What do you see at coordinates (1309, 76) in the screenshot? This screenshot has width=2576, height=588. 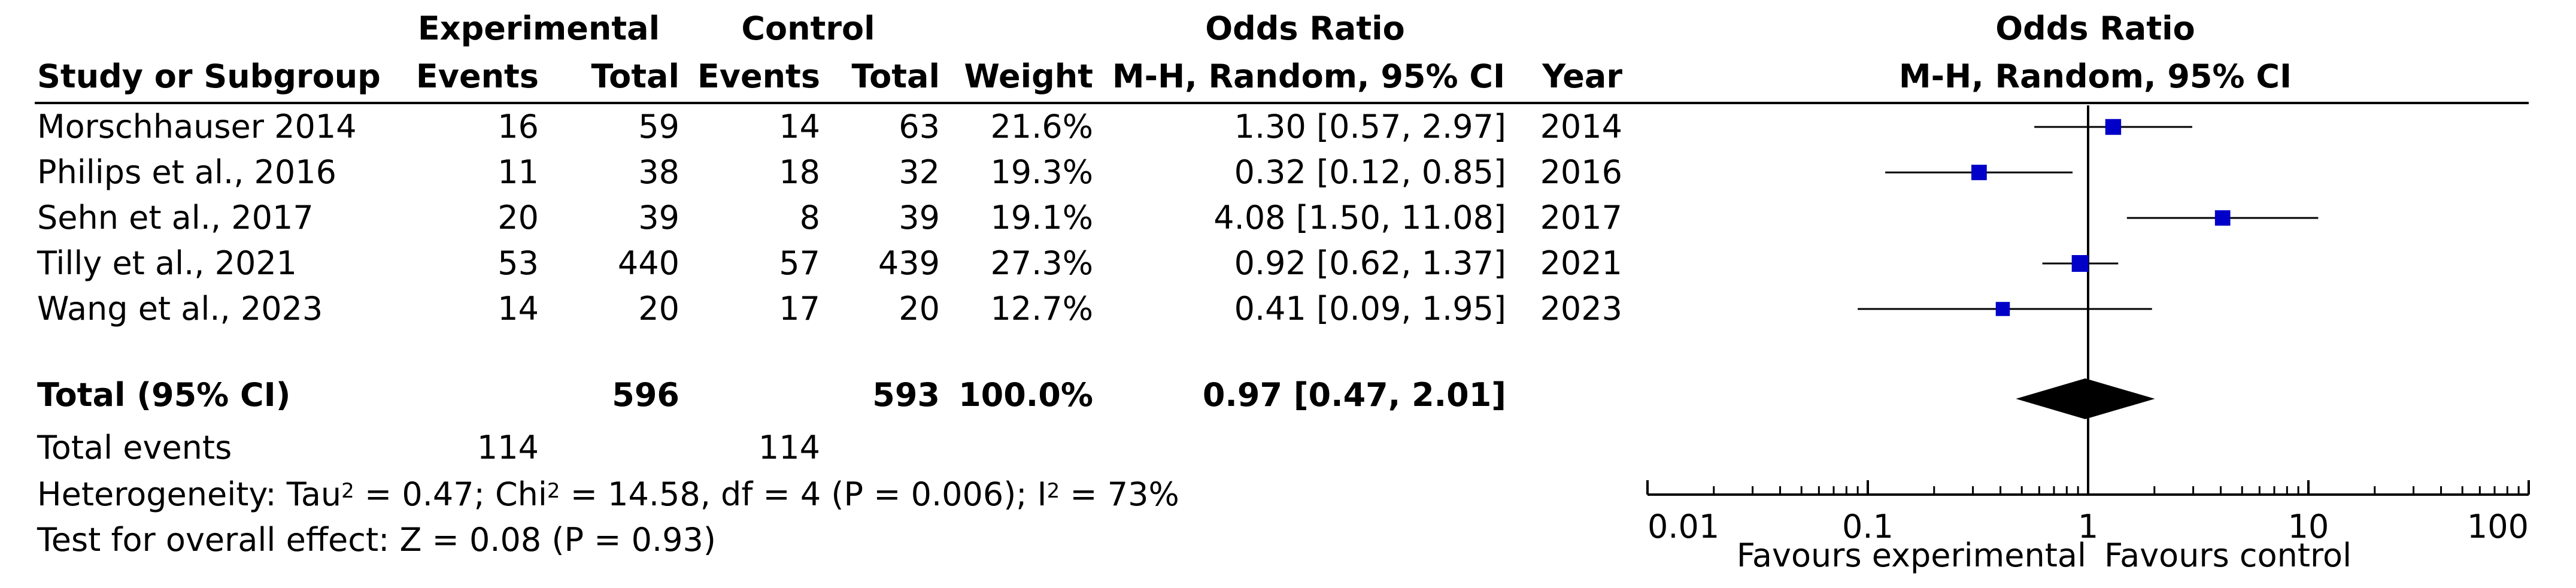 I see `header-or-method: M-H, Random, 95% CI` at bounding box center [1309, 76].